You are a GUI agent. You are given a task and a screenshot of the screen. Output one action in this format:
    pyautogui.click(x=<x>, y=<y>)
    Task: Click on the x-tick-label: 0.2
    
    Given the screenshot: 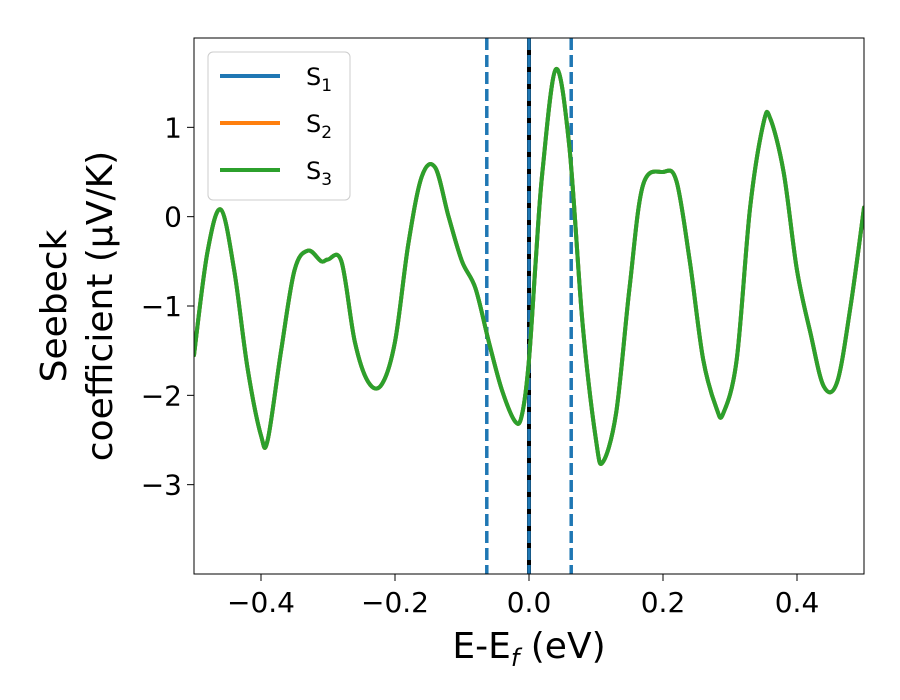 What is the action you would take?
    pyautogui.click(x=663, y=602)
    